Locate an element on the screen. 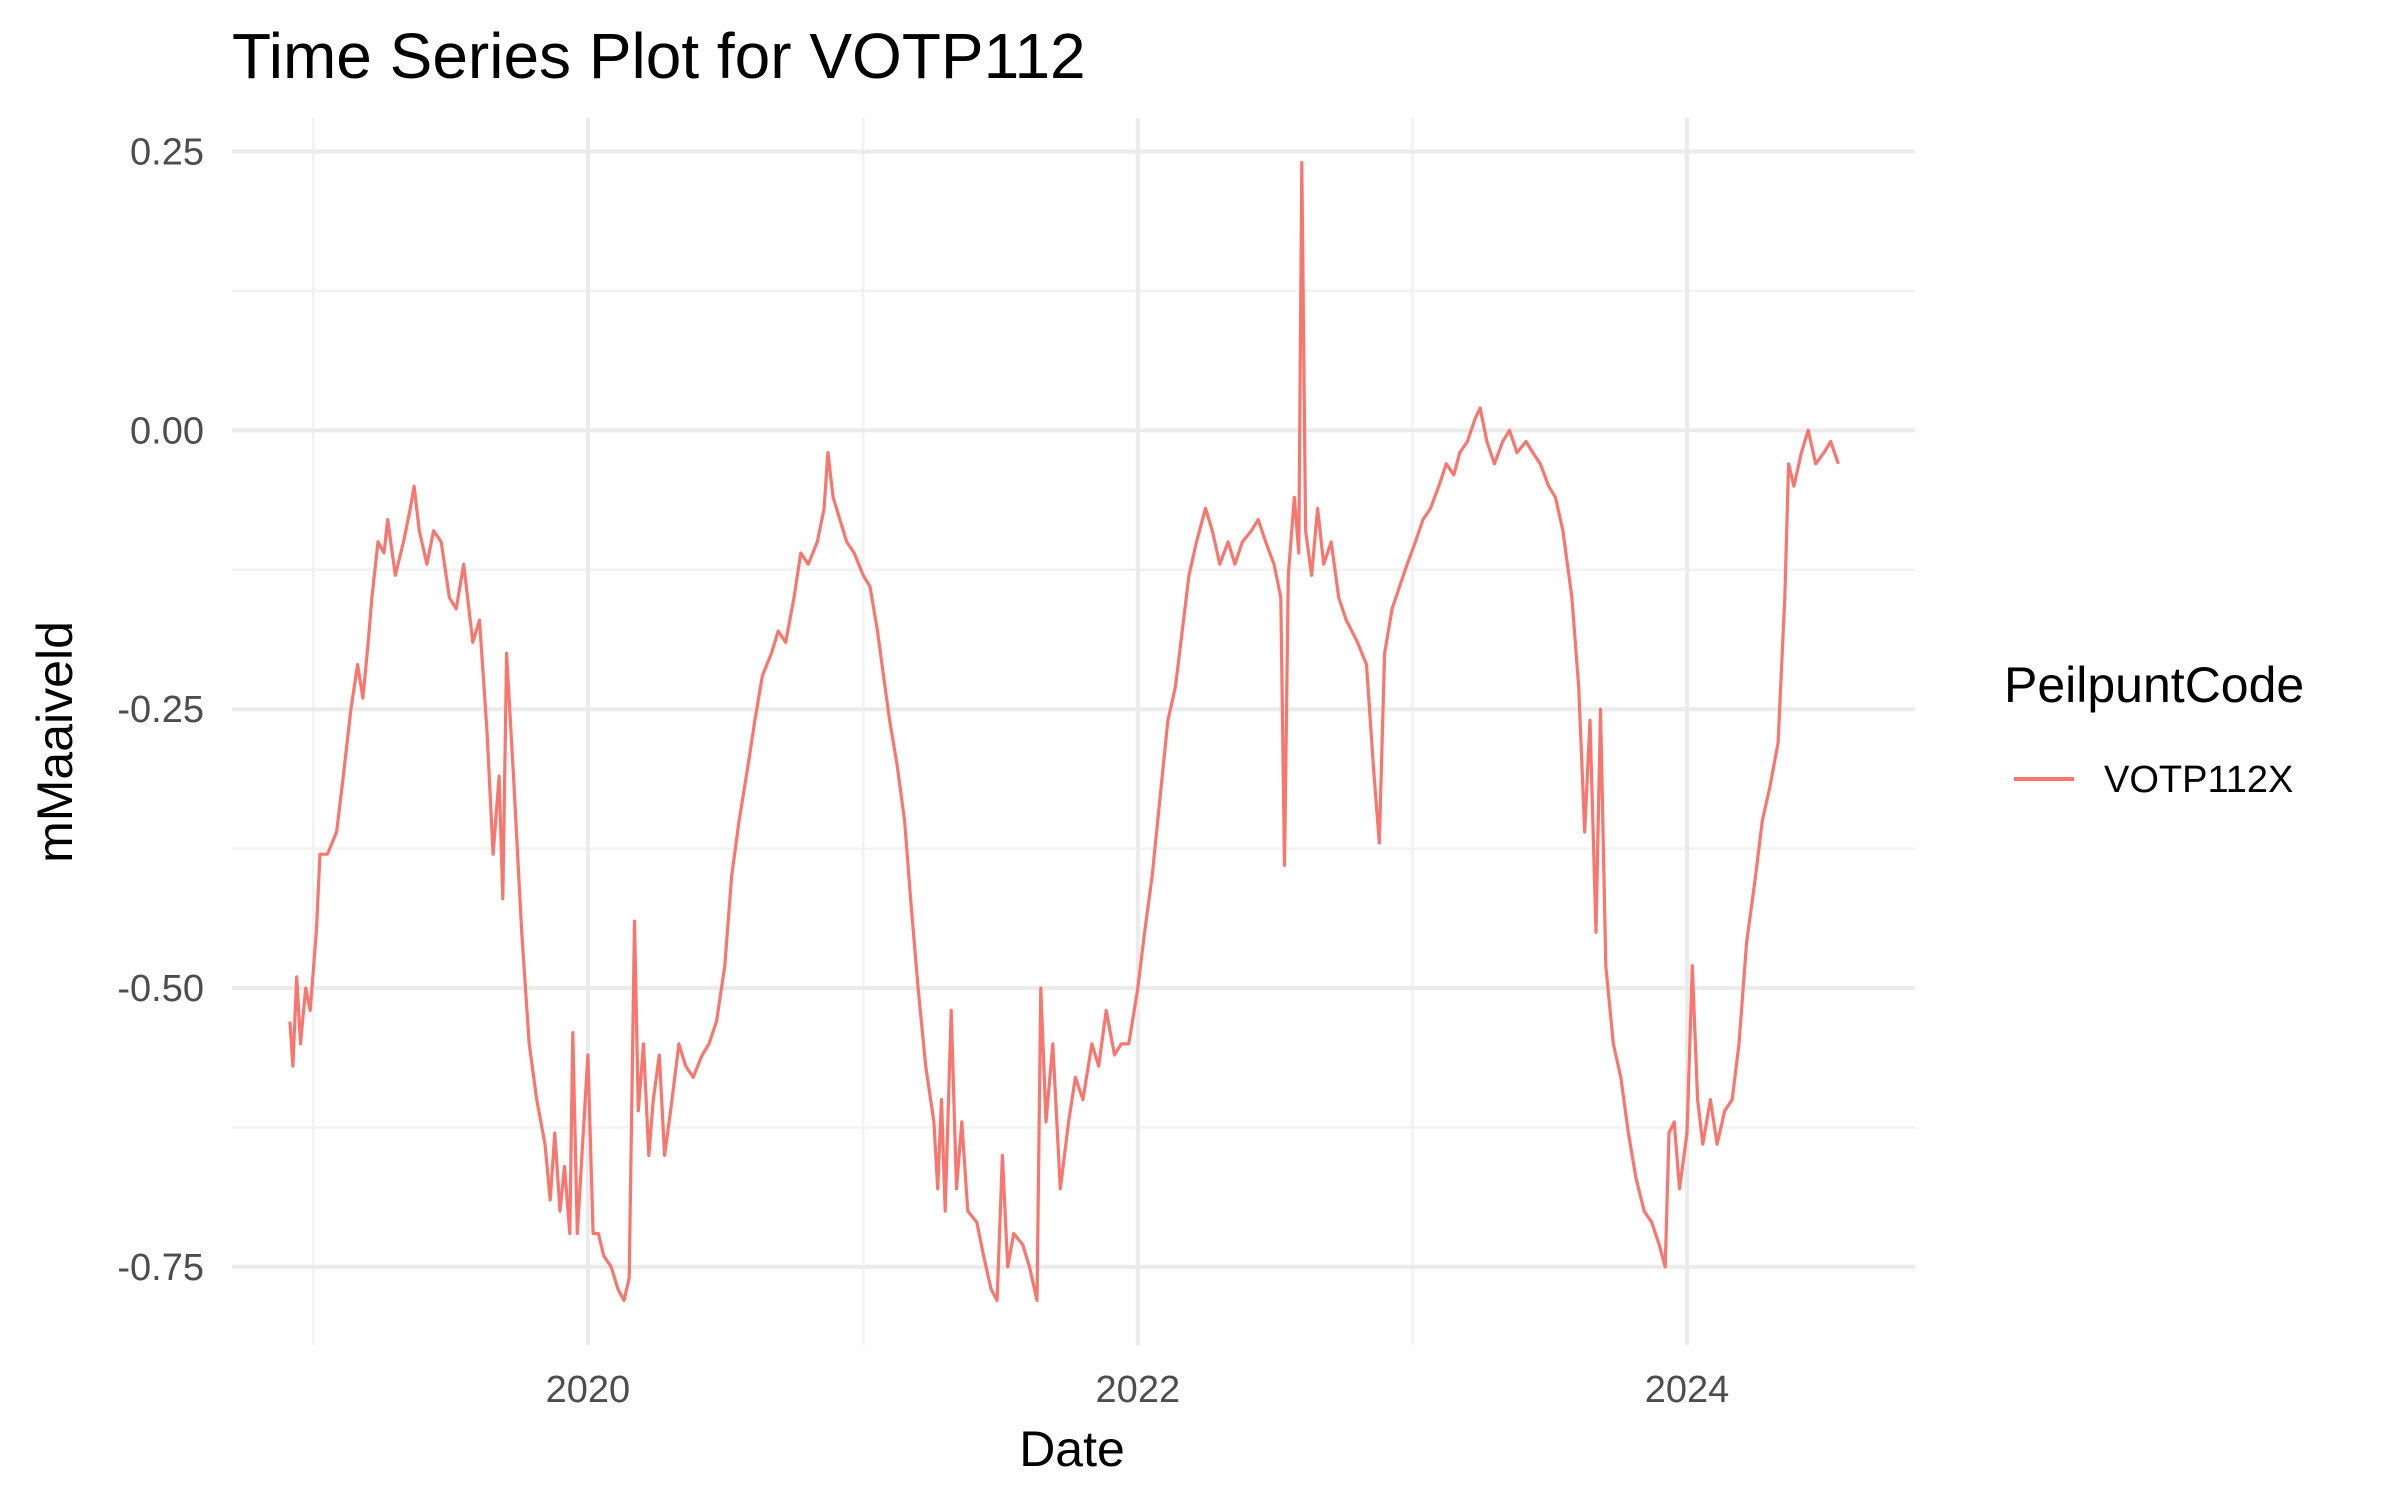  y-tick-label: -0.25 is located at coordinates (160, 710).